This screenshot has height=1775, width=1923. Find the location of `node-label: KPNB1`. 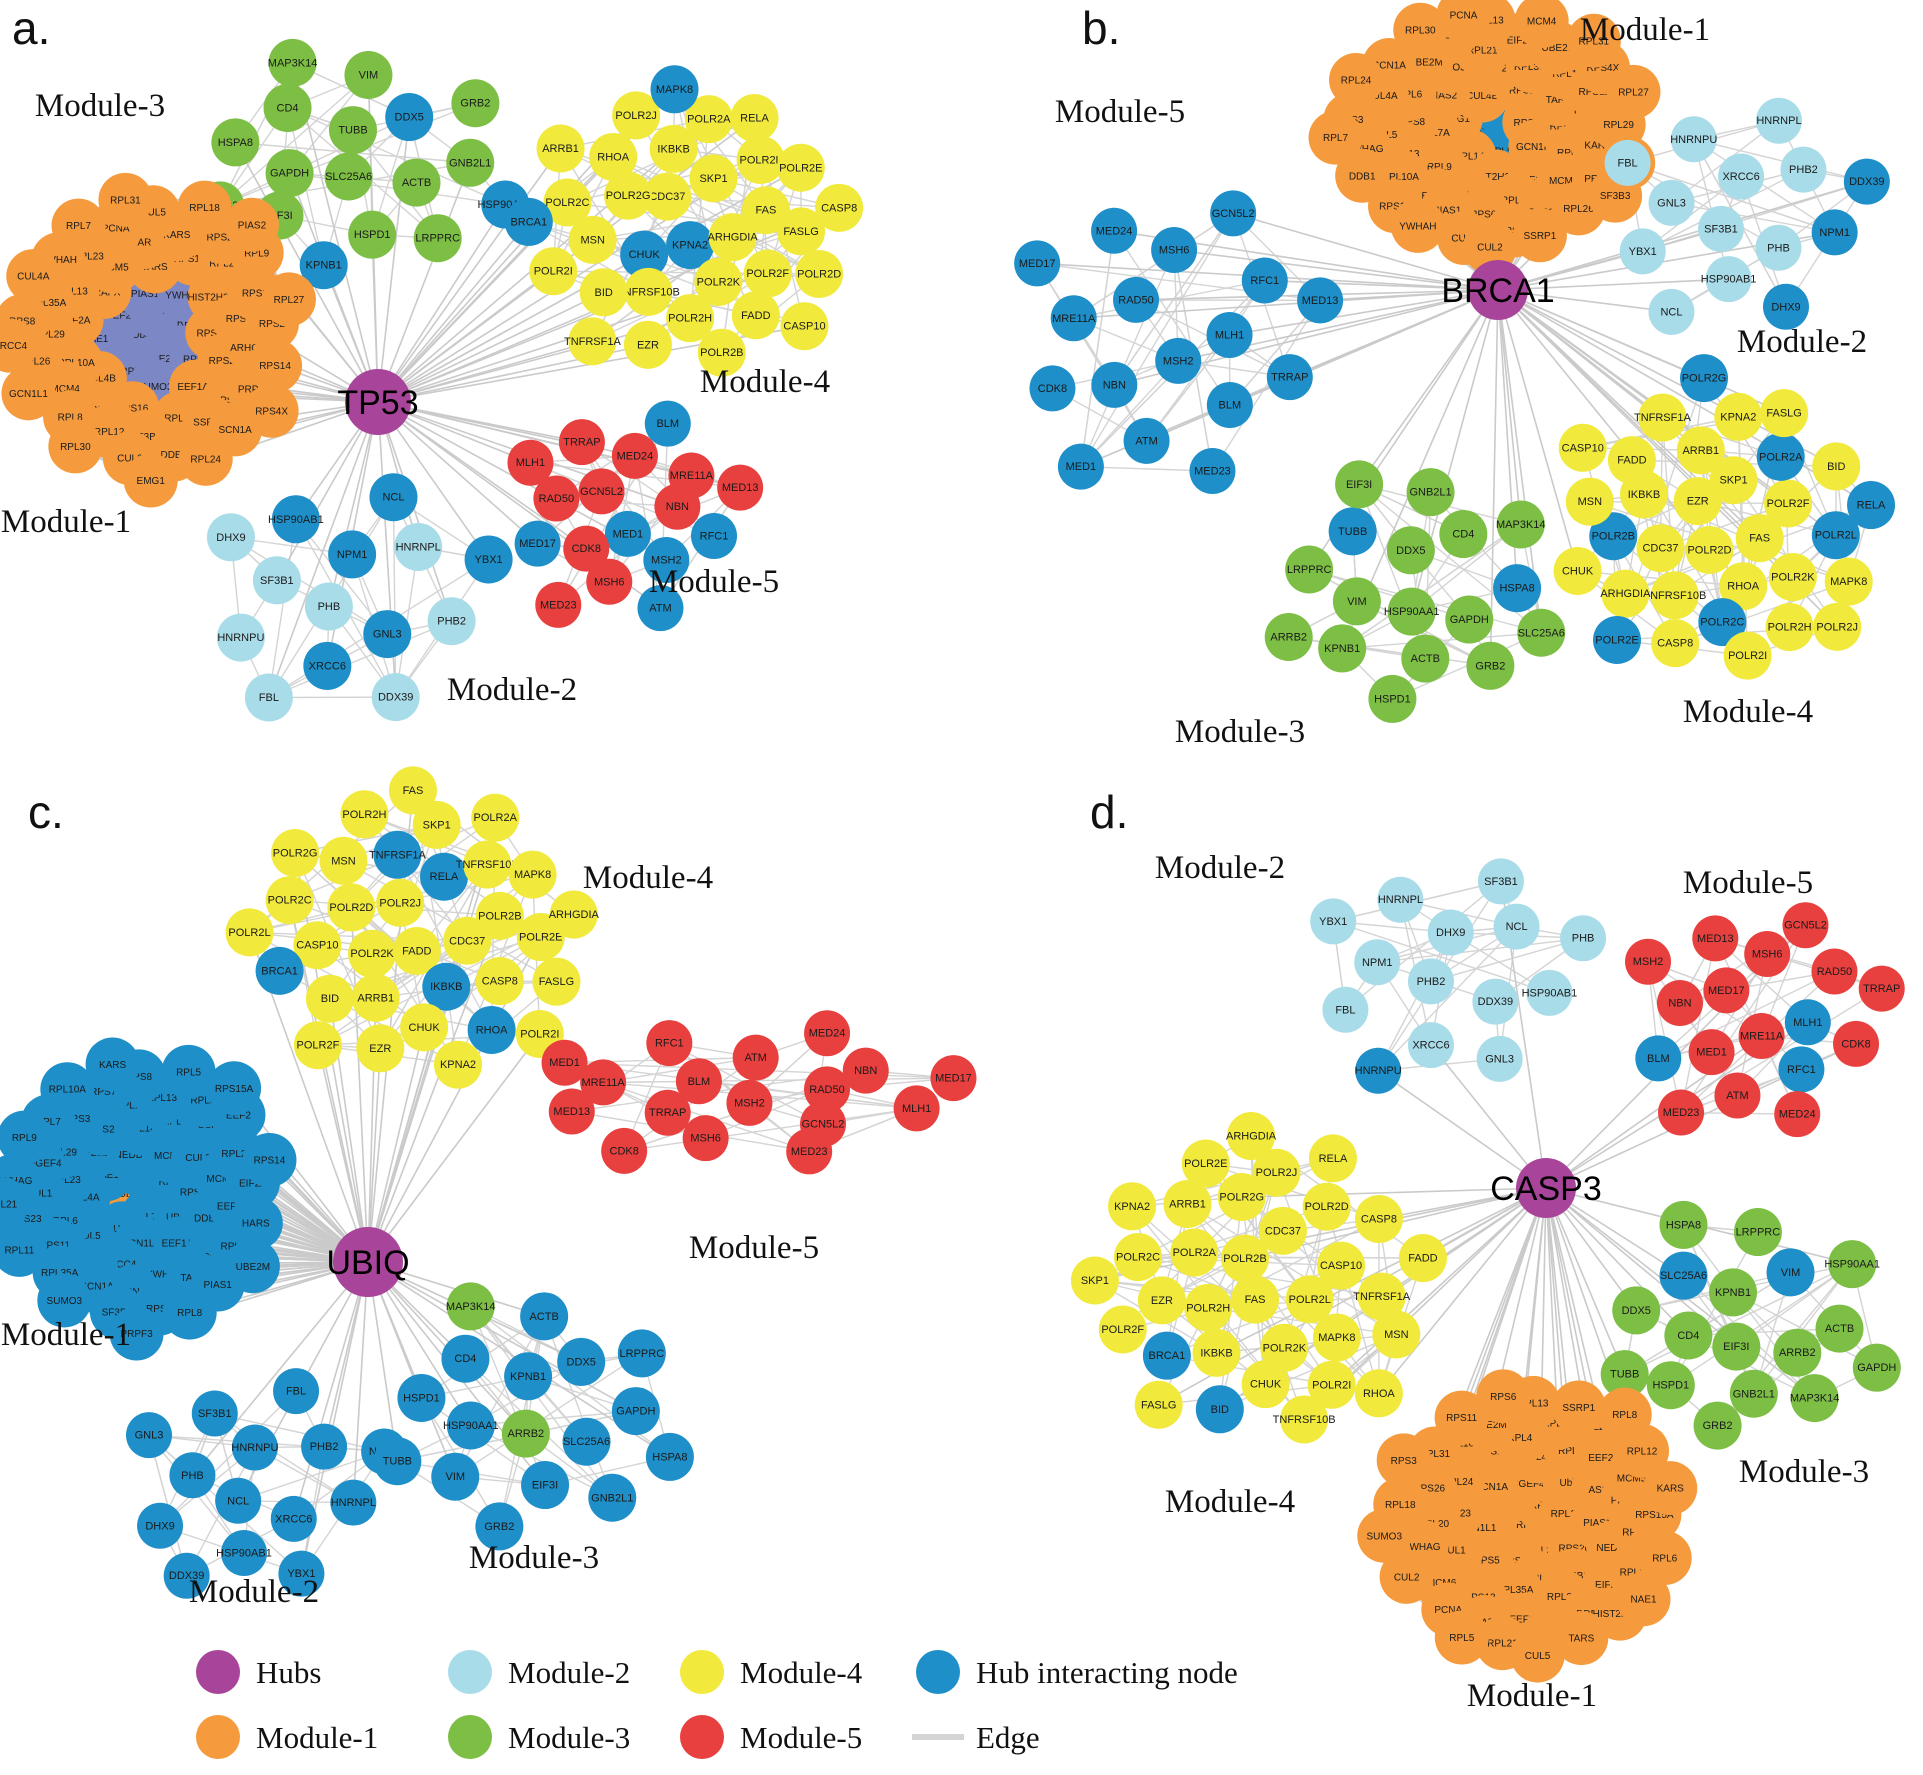

node-label: KPNB1 is located at coordinates (1342, 649).